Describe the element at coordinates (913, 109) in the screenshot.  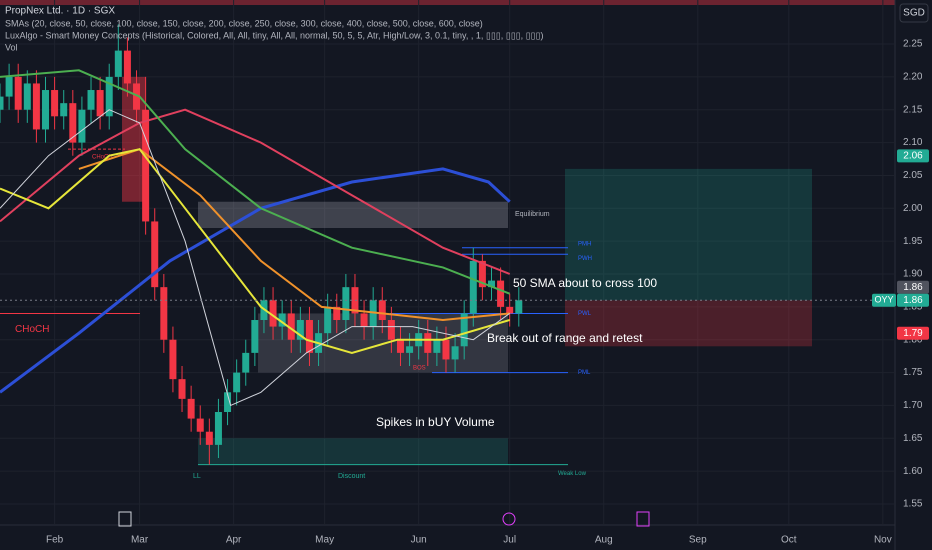
I see `y-tick-label: 2.15` at that location.